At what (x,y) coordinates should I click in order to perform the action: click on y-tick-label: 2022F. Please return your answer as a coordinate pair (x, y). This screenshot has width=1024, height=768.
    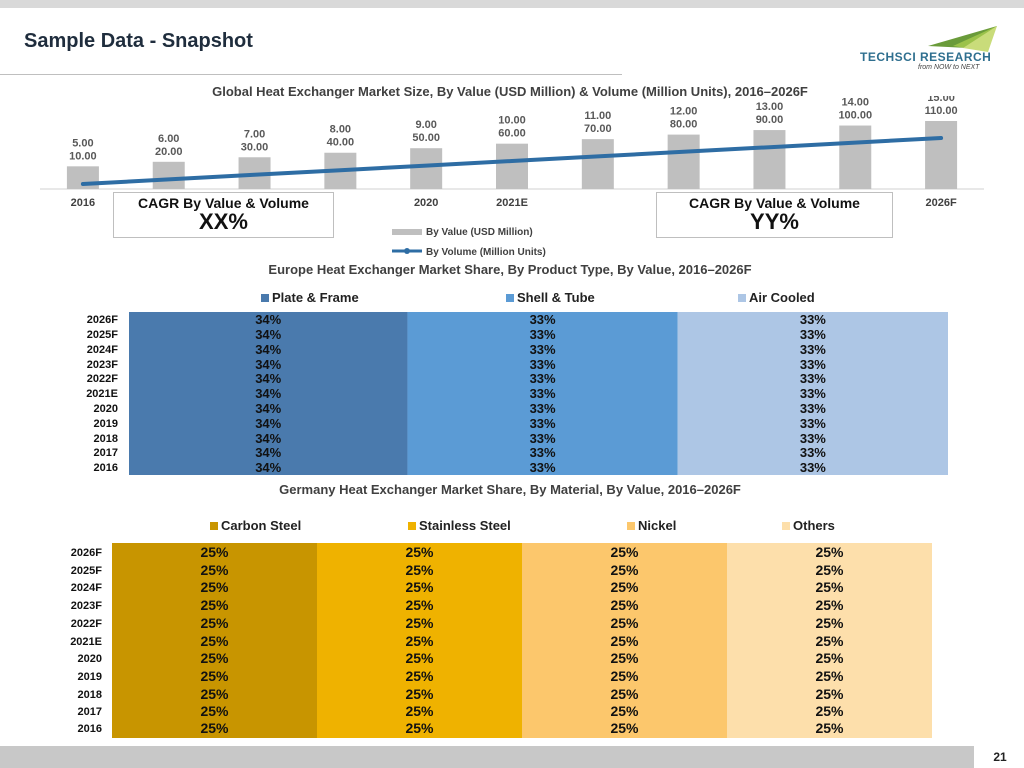
    Looking at the image, I should click on (86, 624).